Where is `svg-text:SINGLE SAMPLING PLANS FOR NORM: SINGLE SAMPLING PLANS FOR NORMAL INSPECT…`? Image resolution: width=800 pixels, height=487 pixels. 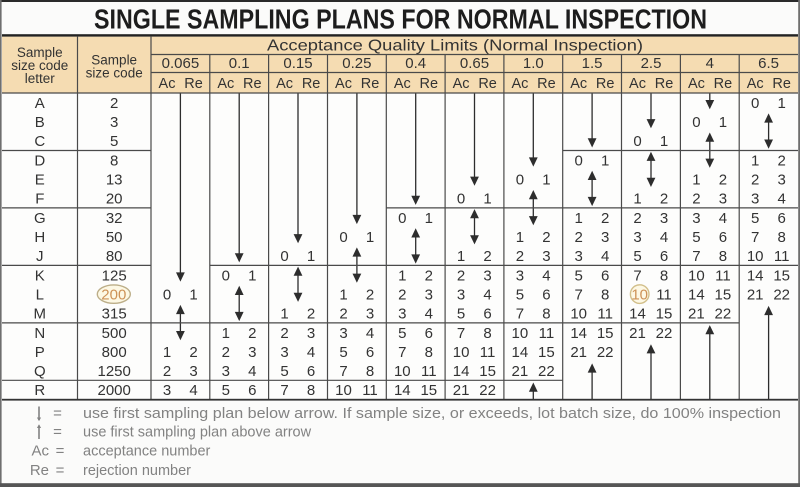
svg-text:SINGLE SAMPLING PLANS FOR NORM: SINGLE SAMPLING PLANS FOR NORMAL INSPECT… is located at coordinates (400, 19).